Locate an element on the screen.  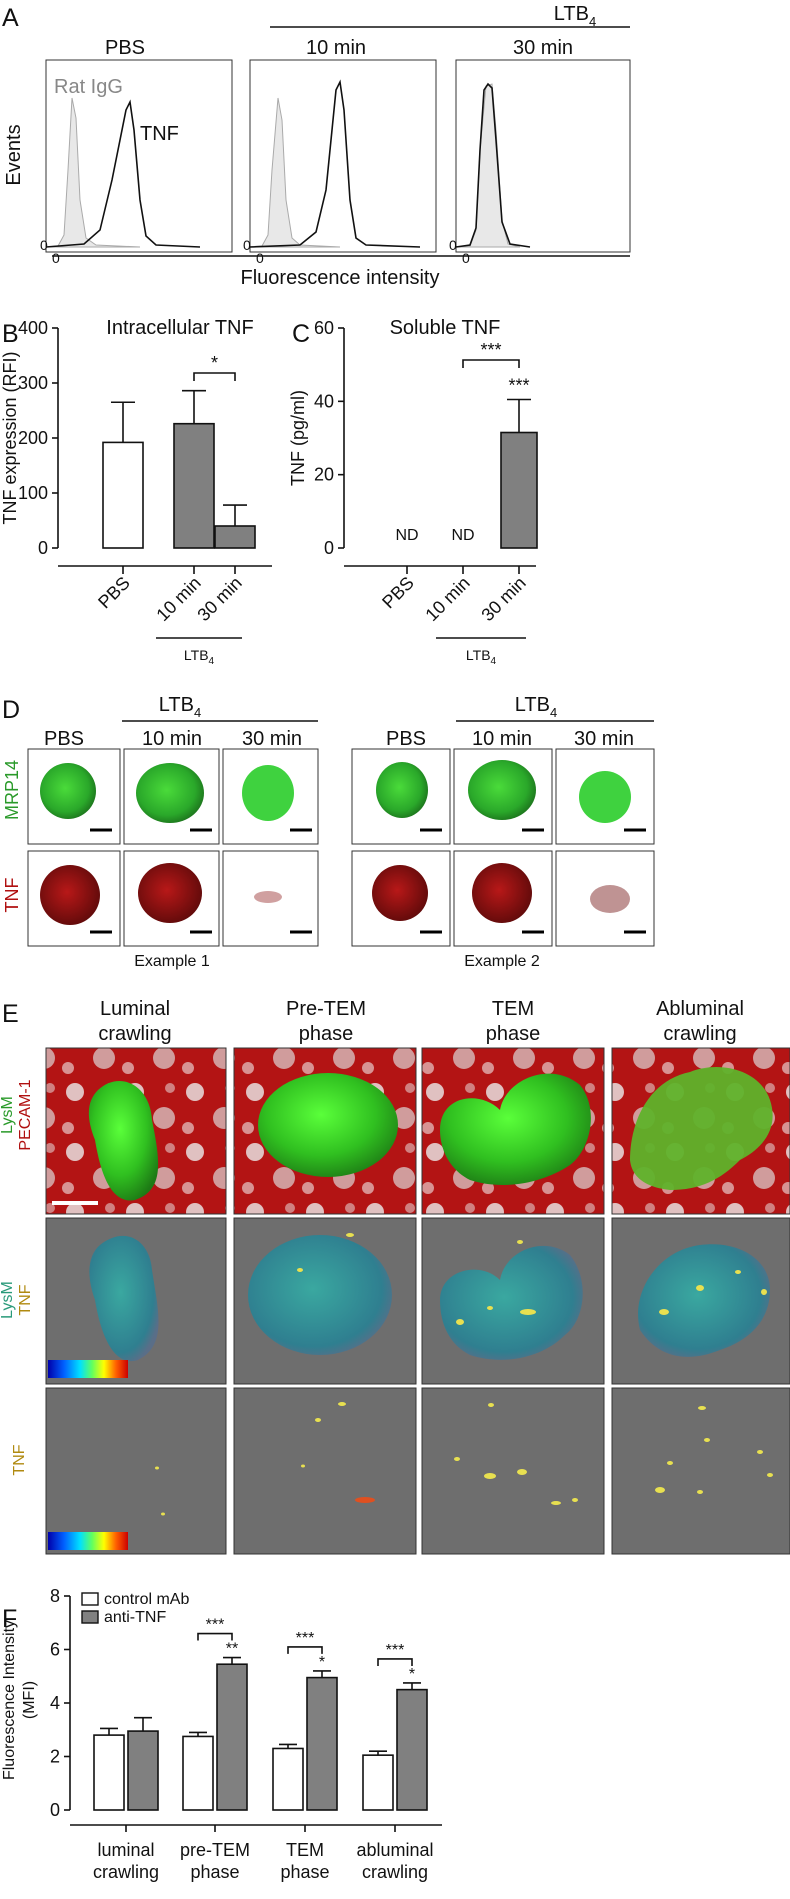
y-axis-label: TNF (pg/ml) is located at coordinates (298, 438).